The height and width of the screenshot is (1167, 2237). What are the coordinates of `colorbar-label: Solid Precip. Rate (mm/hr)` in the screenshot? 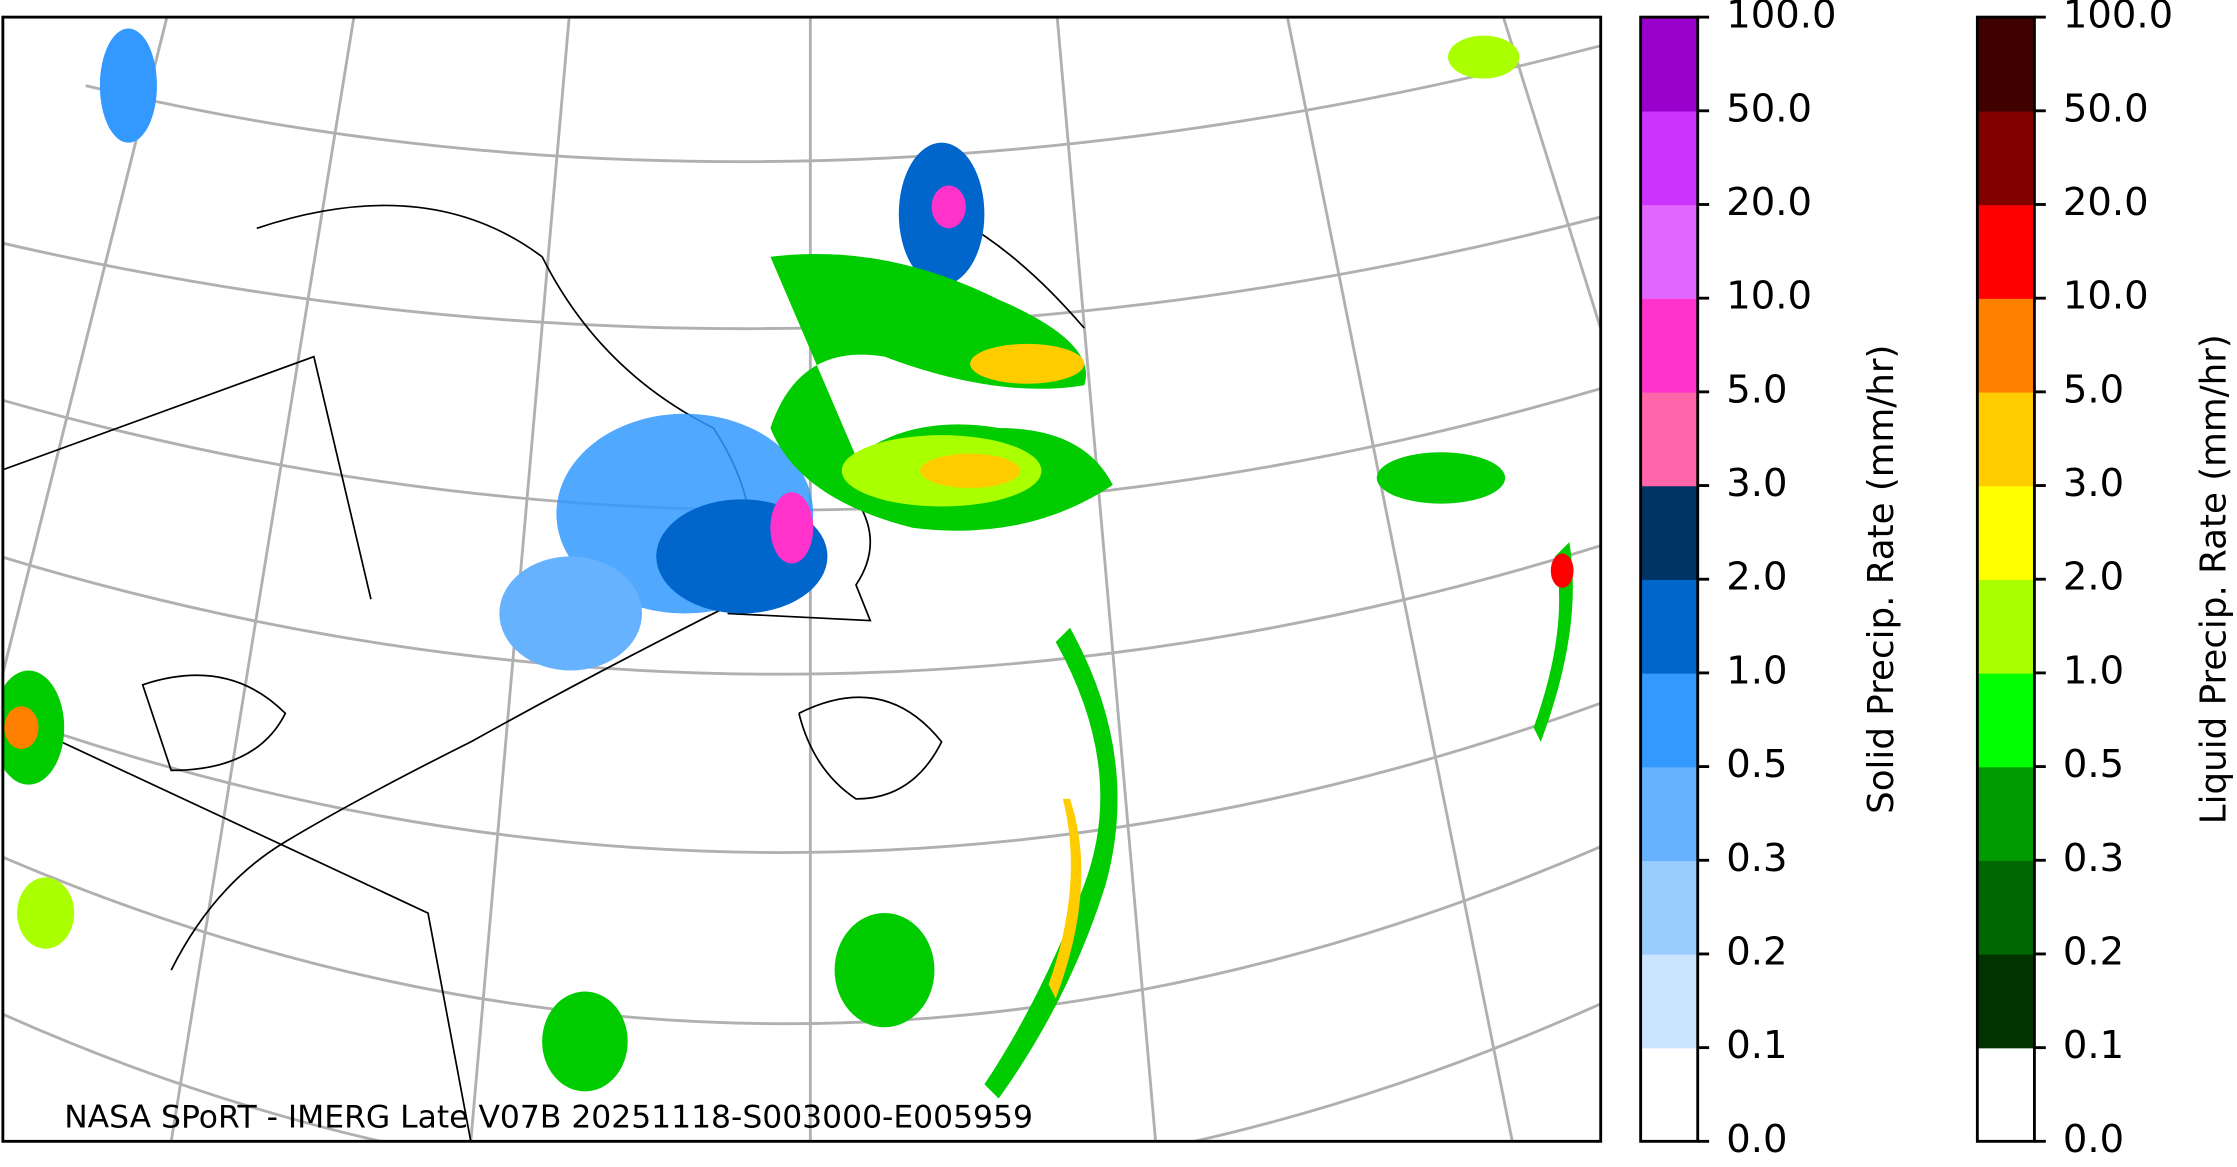 It's located at (1881, 579).